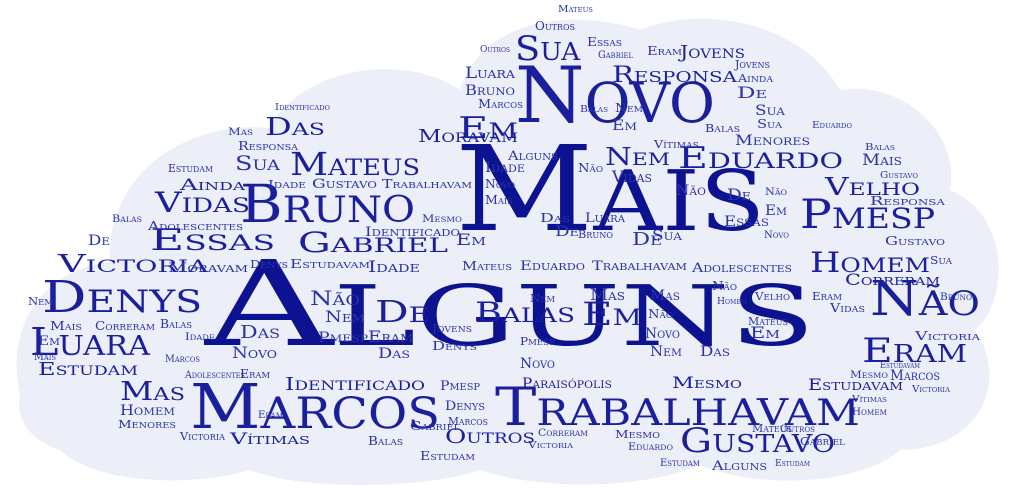 The image size is (1017, 491). Describe the element at coordinates (880, 148) in the screenshot. I see `word-balas-small-5: Balas` at that location.